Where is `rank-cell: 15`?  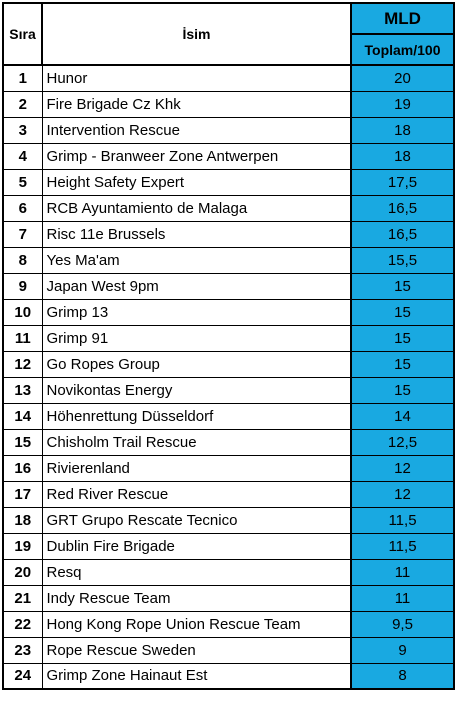 rank-cell: 15 is located at coordinates (22, 442).